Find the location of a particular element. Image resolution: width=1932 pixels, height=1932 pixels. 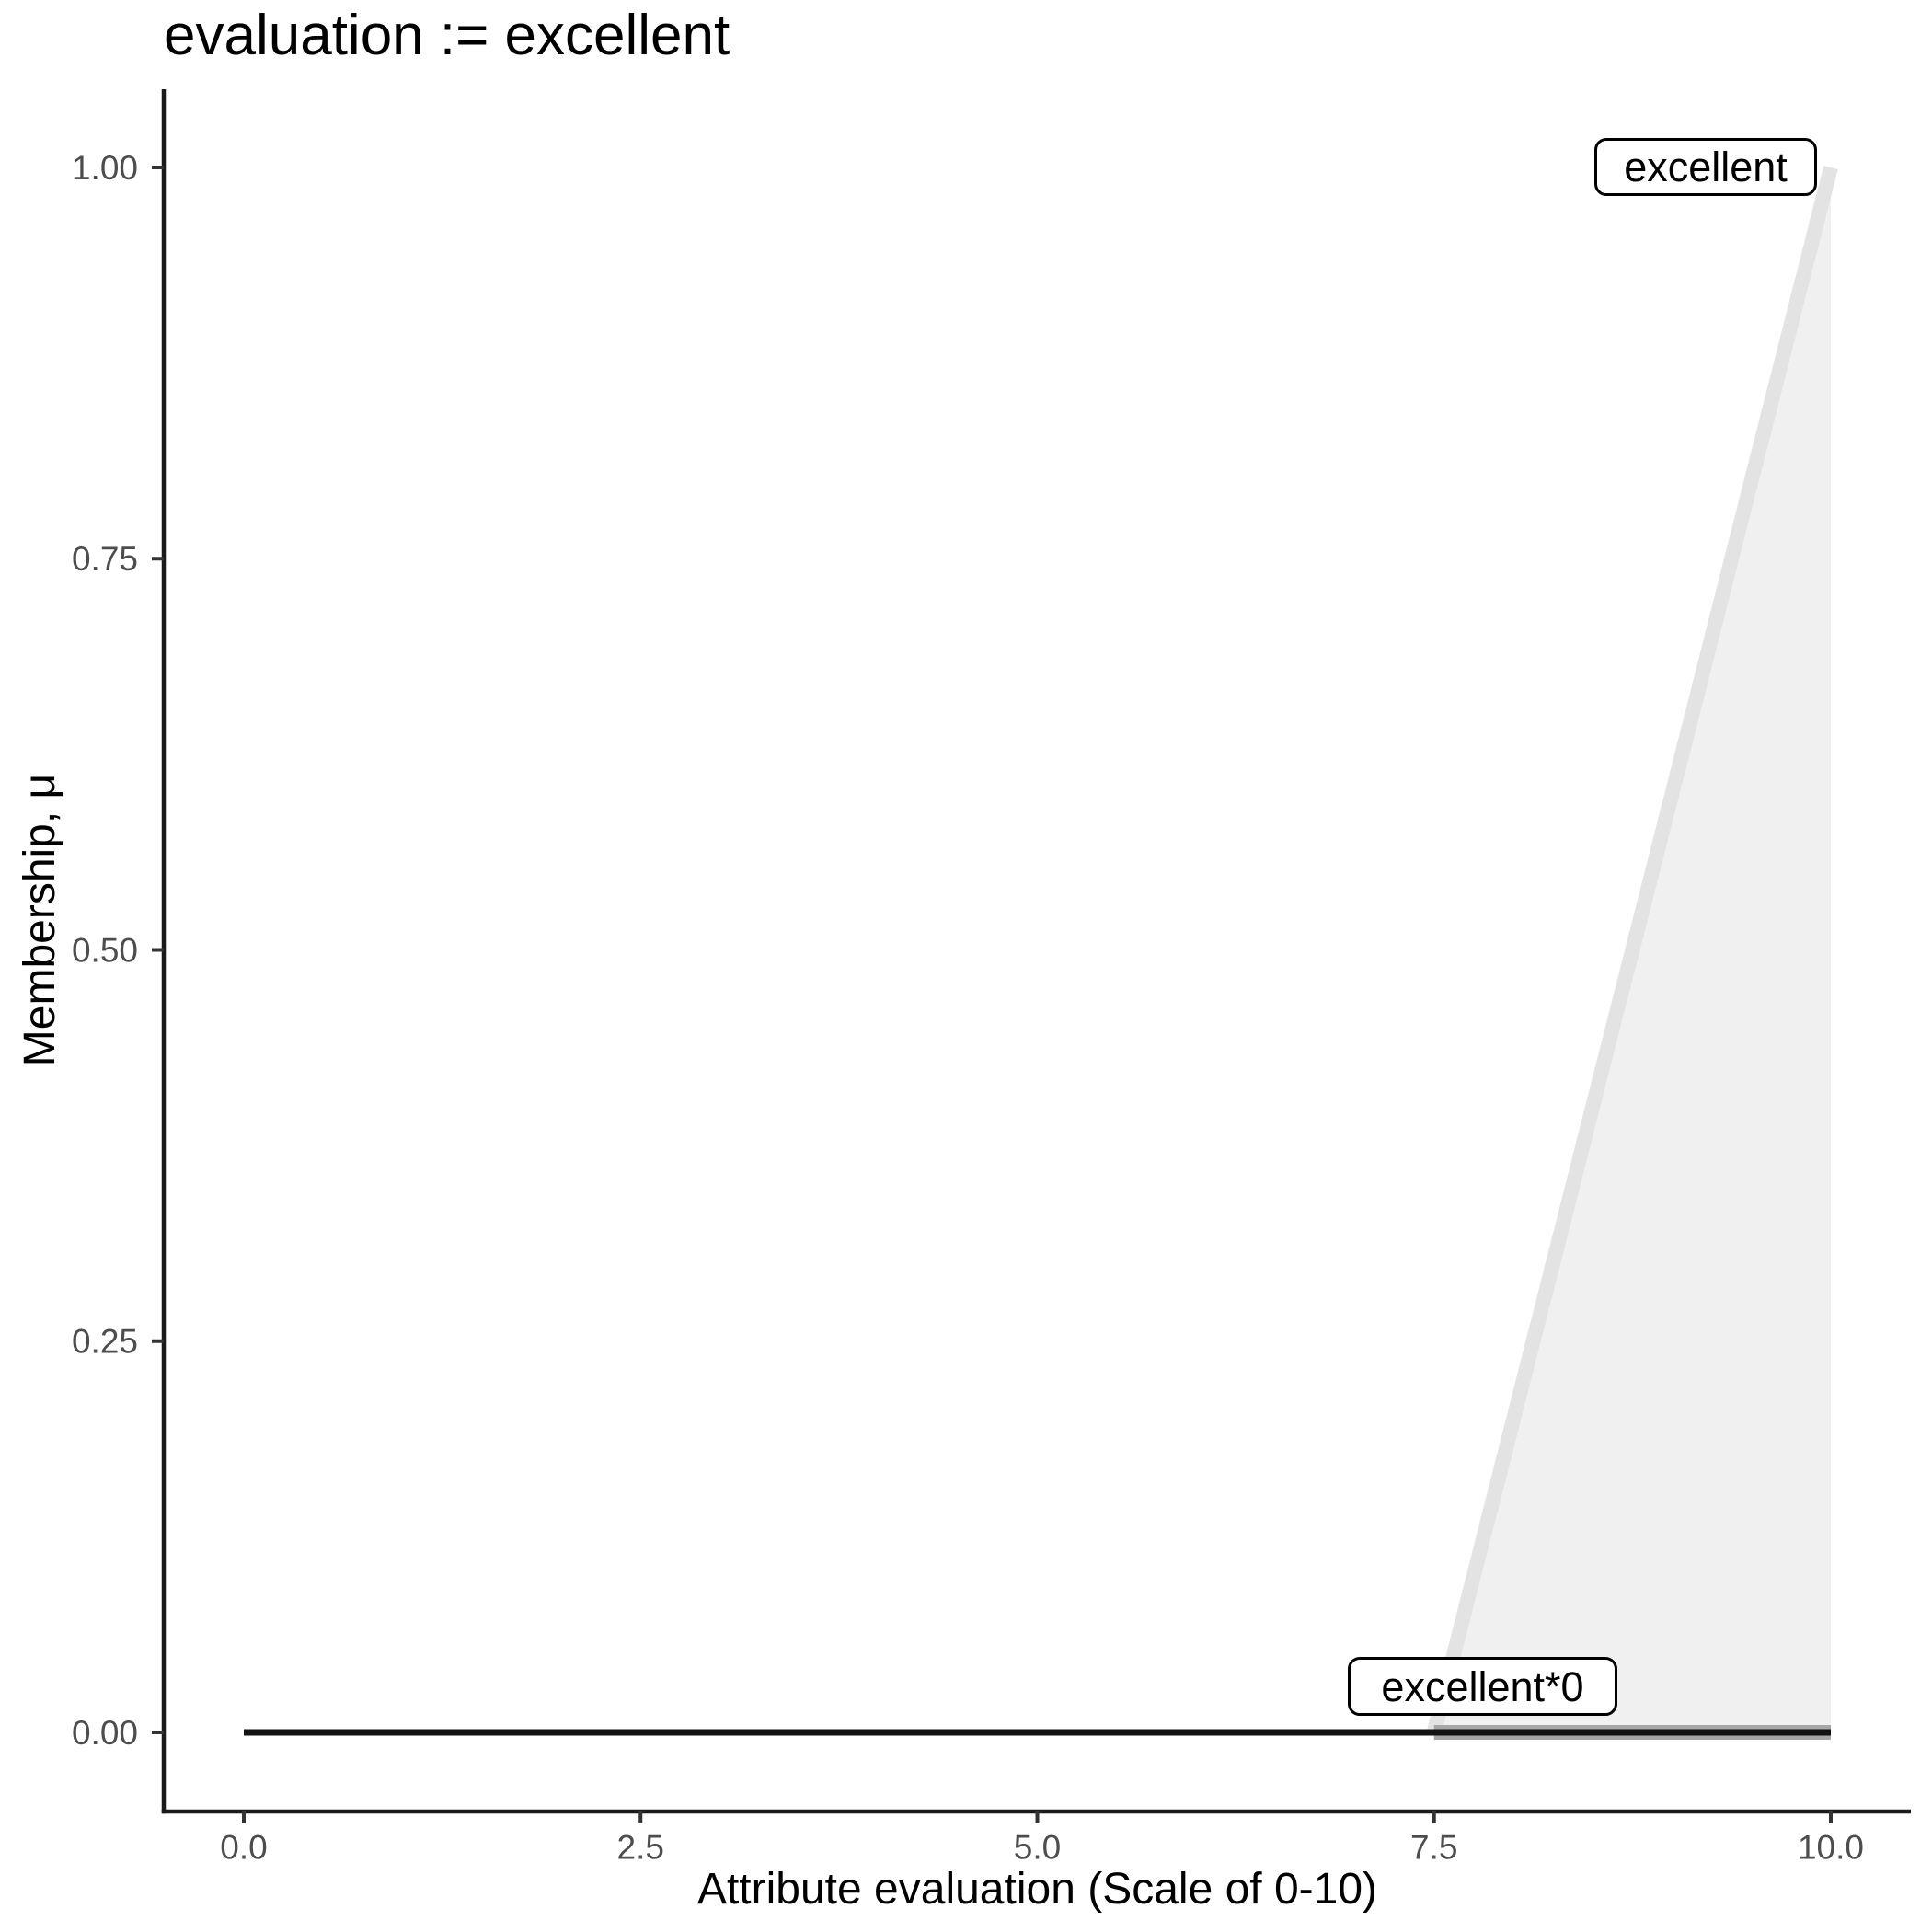

y-tick-label: 0.50 is located at coordinates (105, 950).